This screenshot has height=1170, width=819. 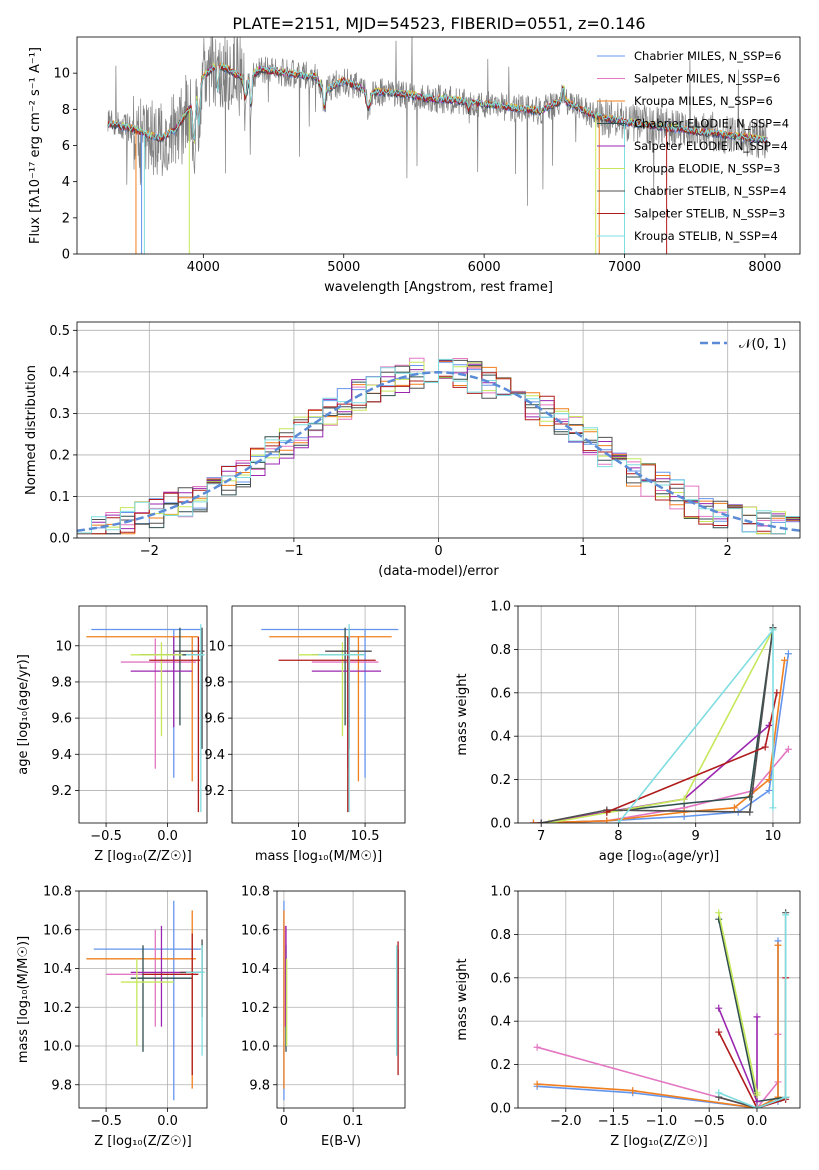 What do you see at coordinates (255, 892) in the screenshot?
I see `y-tick-label: 10.8` at bounding box center [255, 892].